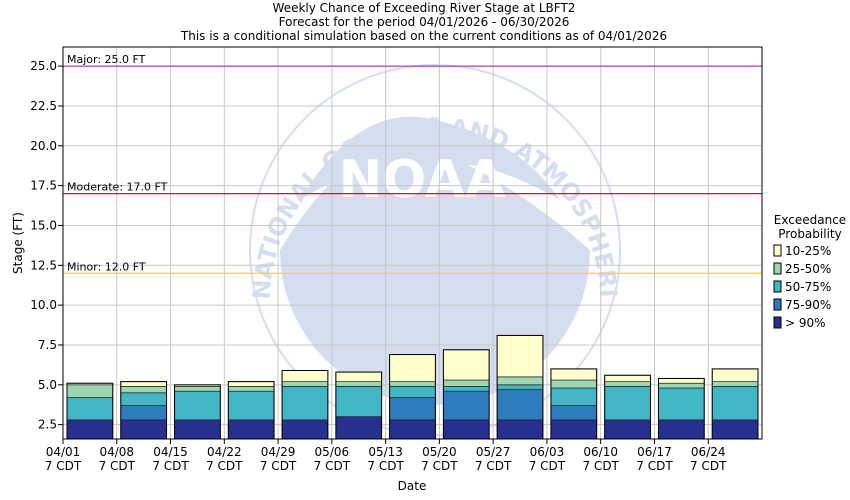 This screenshot has height=500, width=850. I want to click on legend-title-line1: Exceedance, so click(810, 220).